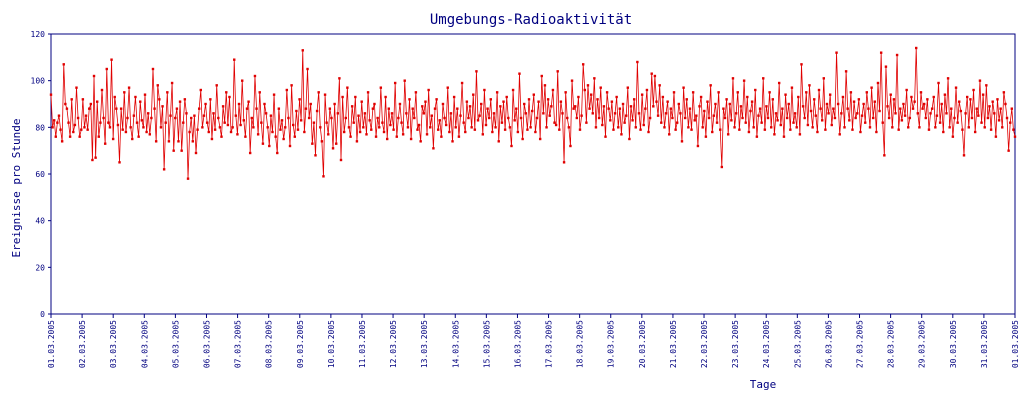 This screenshot has width=1024, height=400. Describe the element at coordinates (486, 344) in the screenshot. I see `x-tick-label: 15.03.2005` at that location.